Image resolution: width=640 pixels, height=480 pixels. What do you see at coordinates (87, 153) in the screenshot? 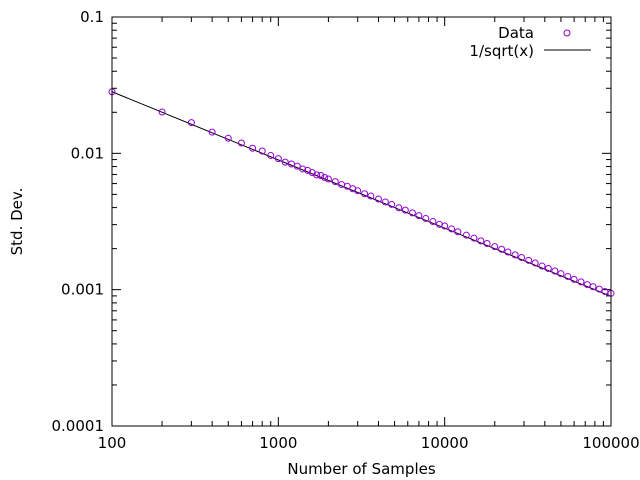
I see `y-tick-label: 0.01` at bounding box center [87, 153].